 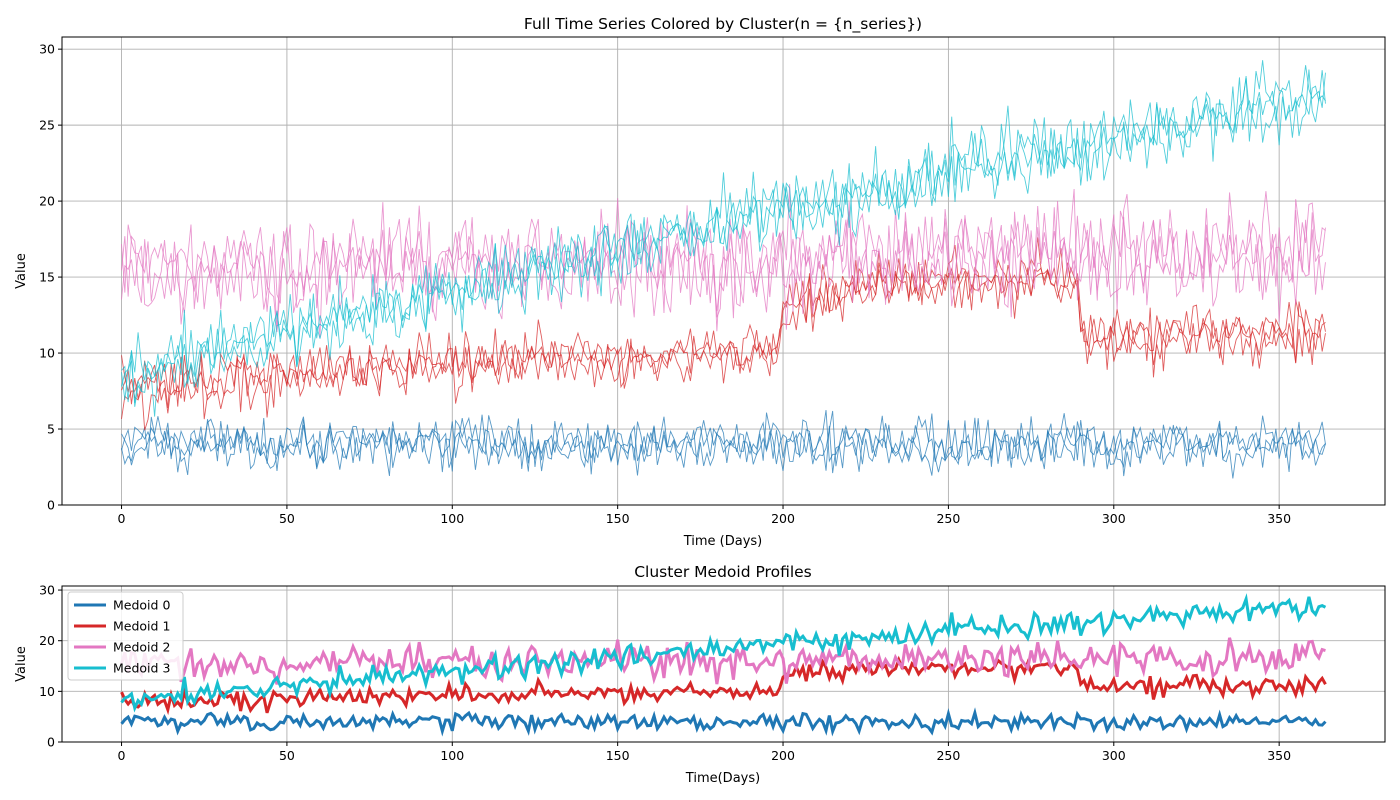 What do you see at coordinates (21, 271) in the screenshot?
I see `top-y-axis-label: Value` at bounding box center [21, 271].